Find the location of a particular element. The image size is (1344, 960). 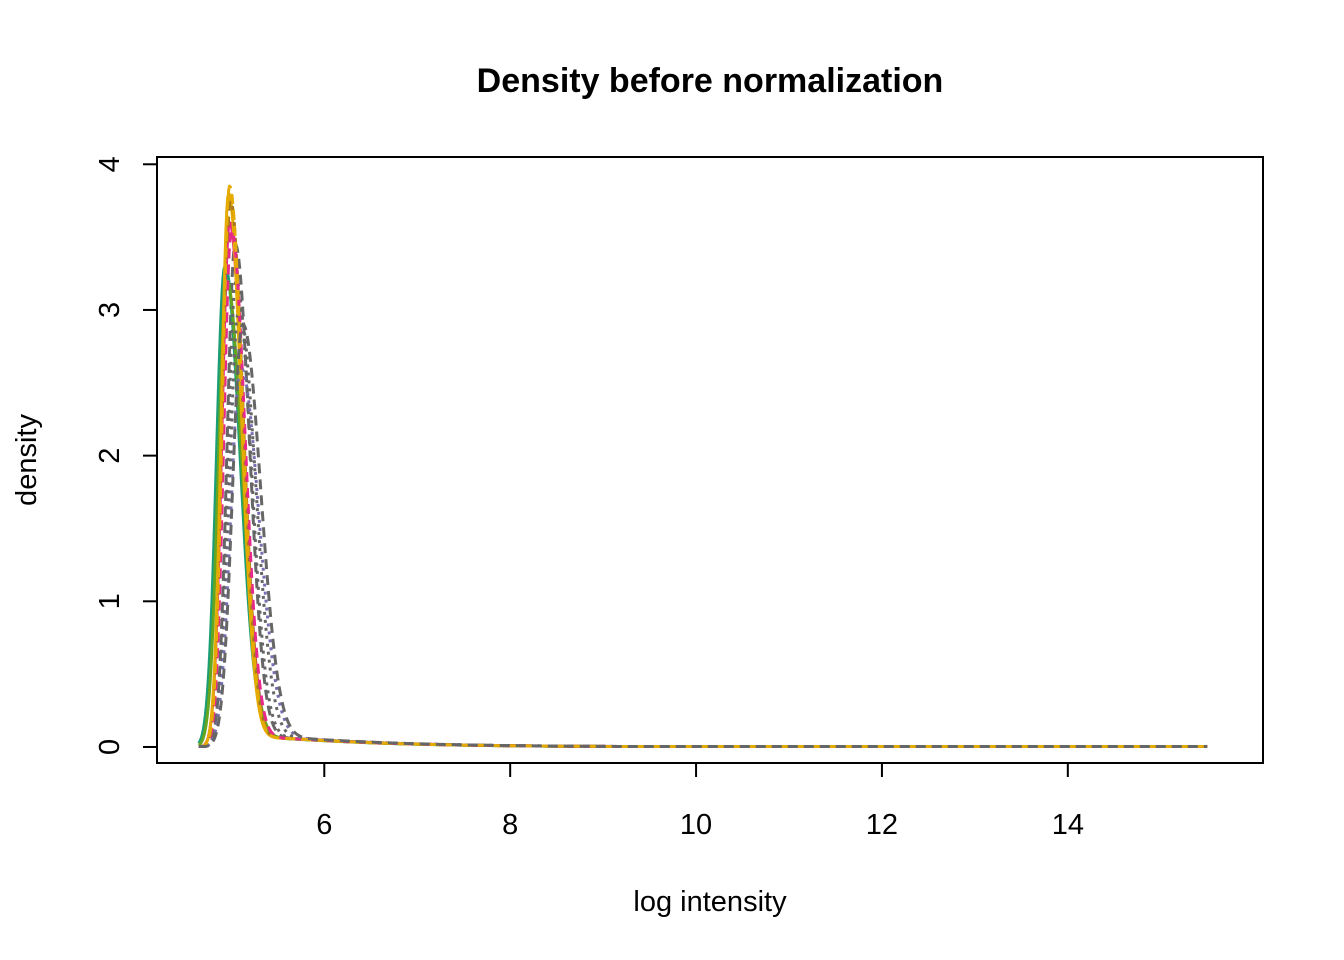

chart-title: Density before normalization is located at coordinates (710, 81).